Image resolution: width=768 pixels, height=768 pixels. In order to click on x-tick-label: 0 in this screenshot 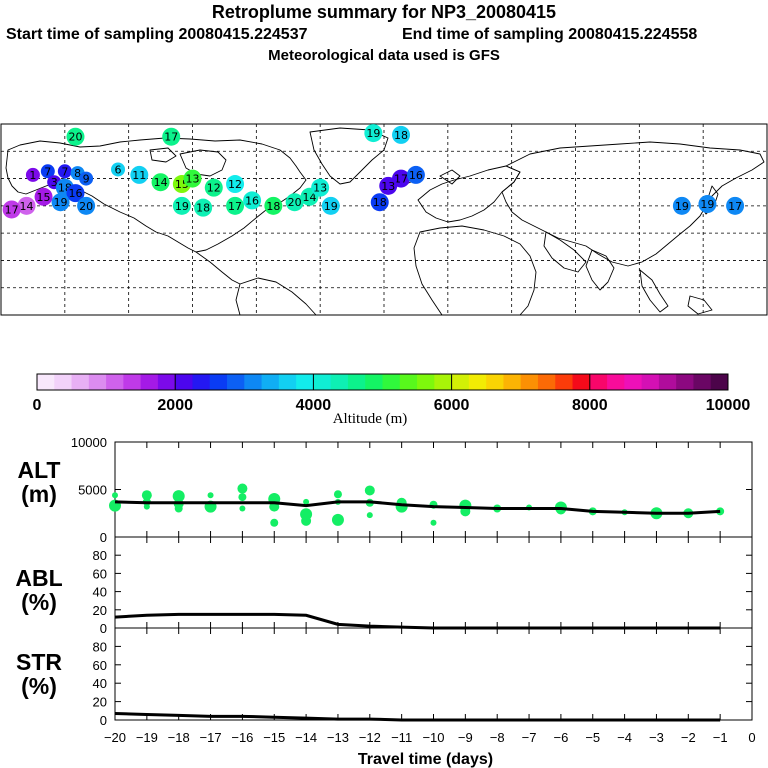, I will do `click(751, 737)`.